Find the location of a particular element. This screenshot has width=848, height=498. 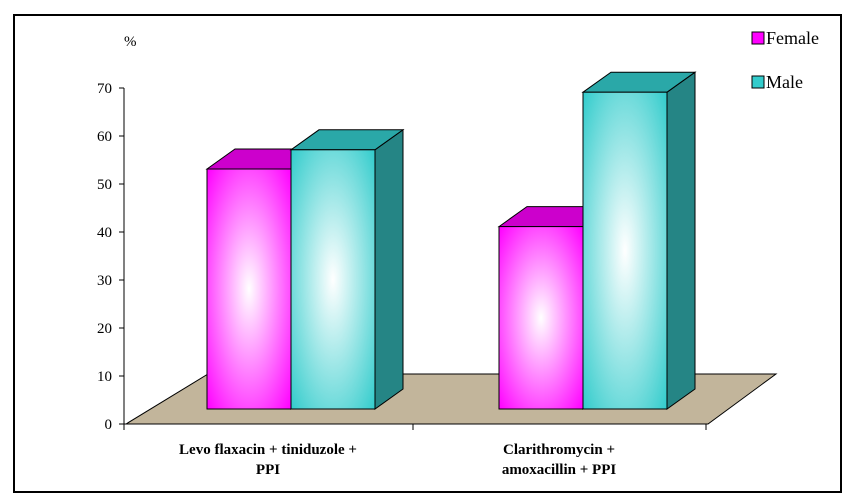

y-axis-label: % is located at coordinates (130, 42).